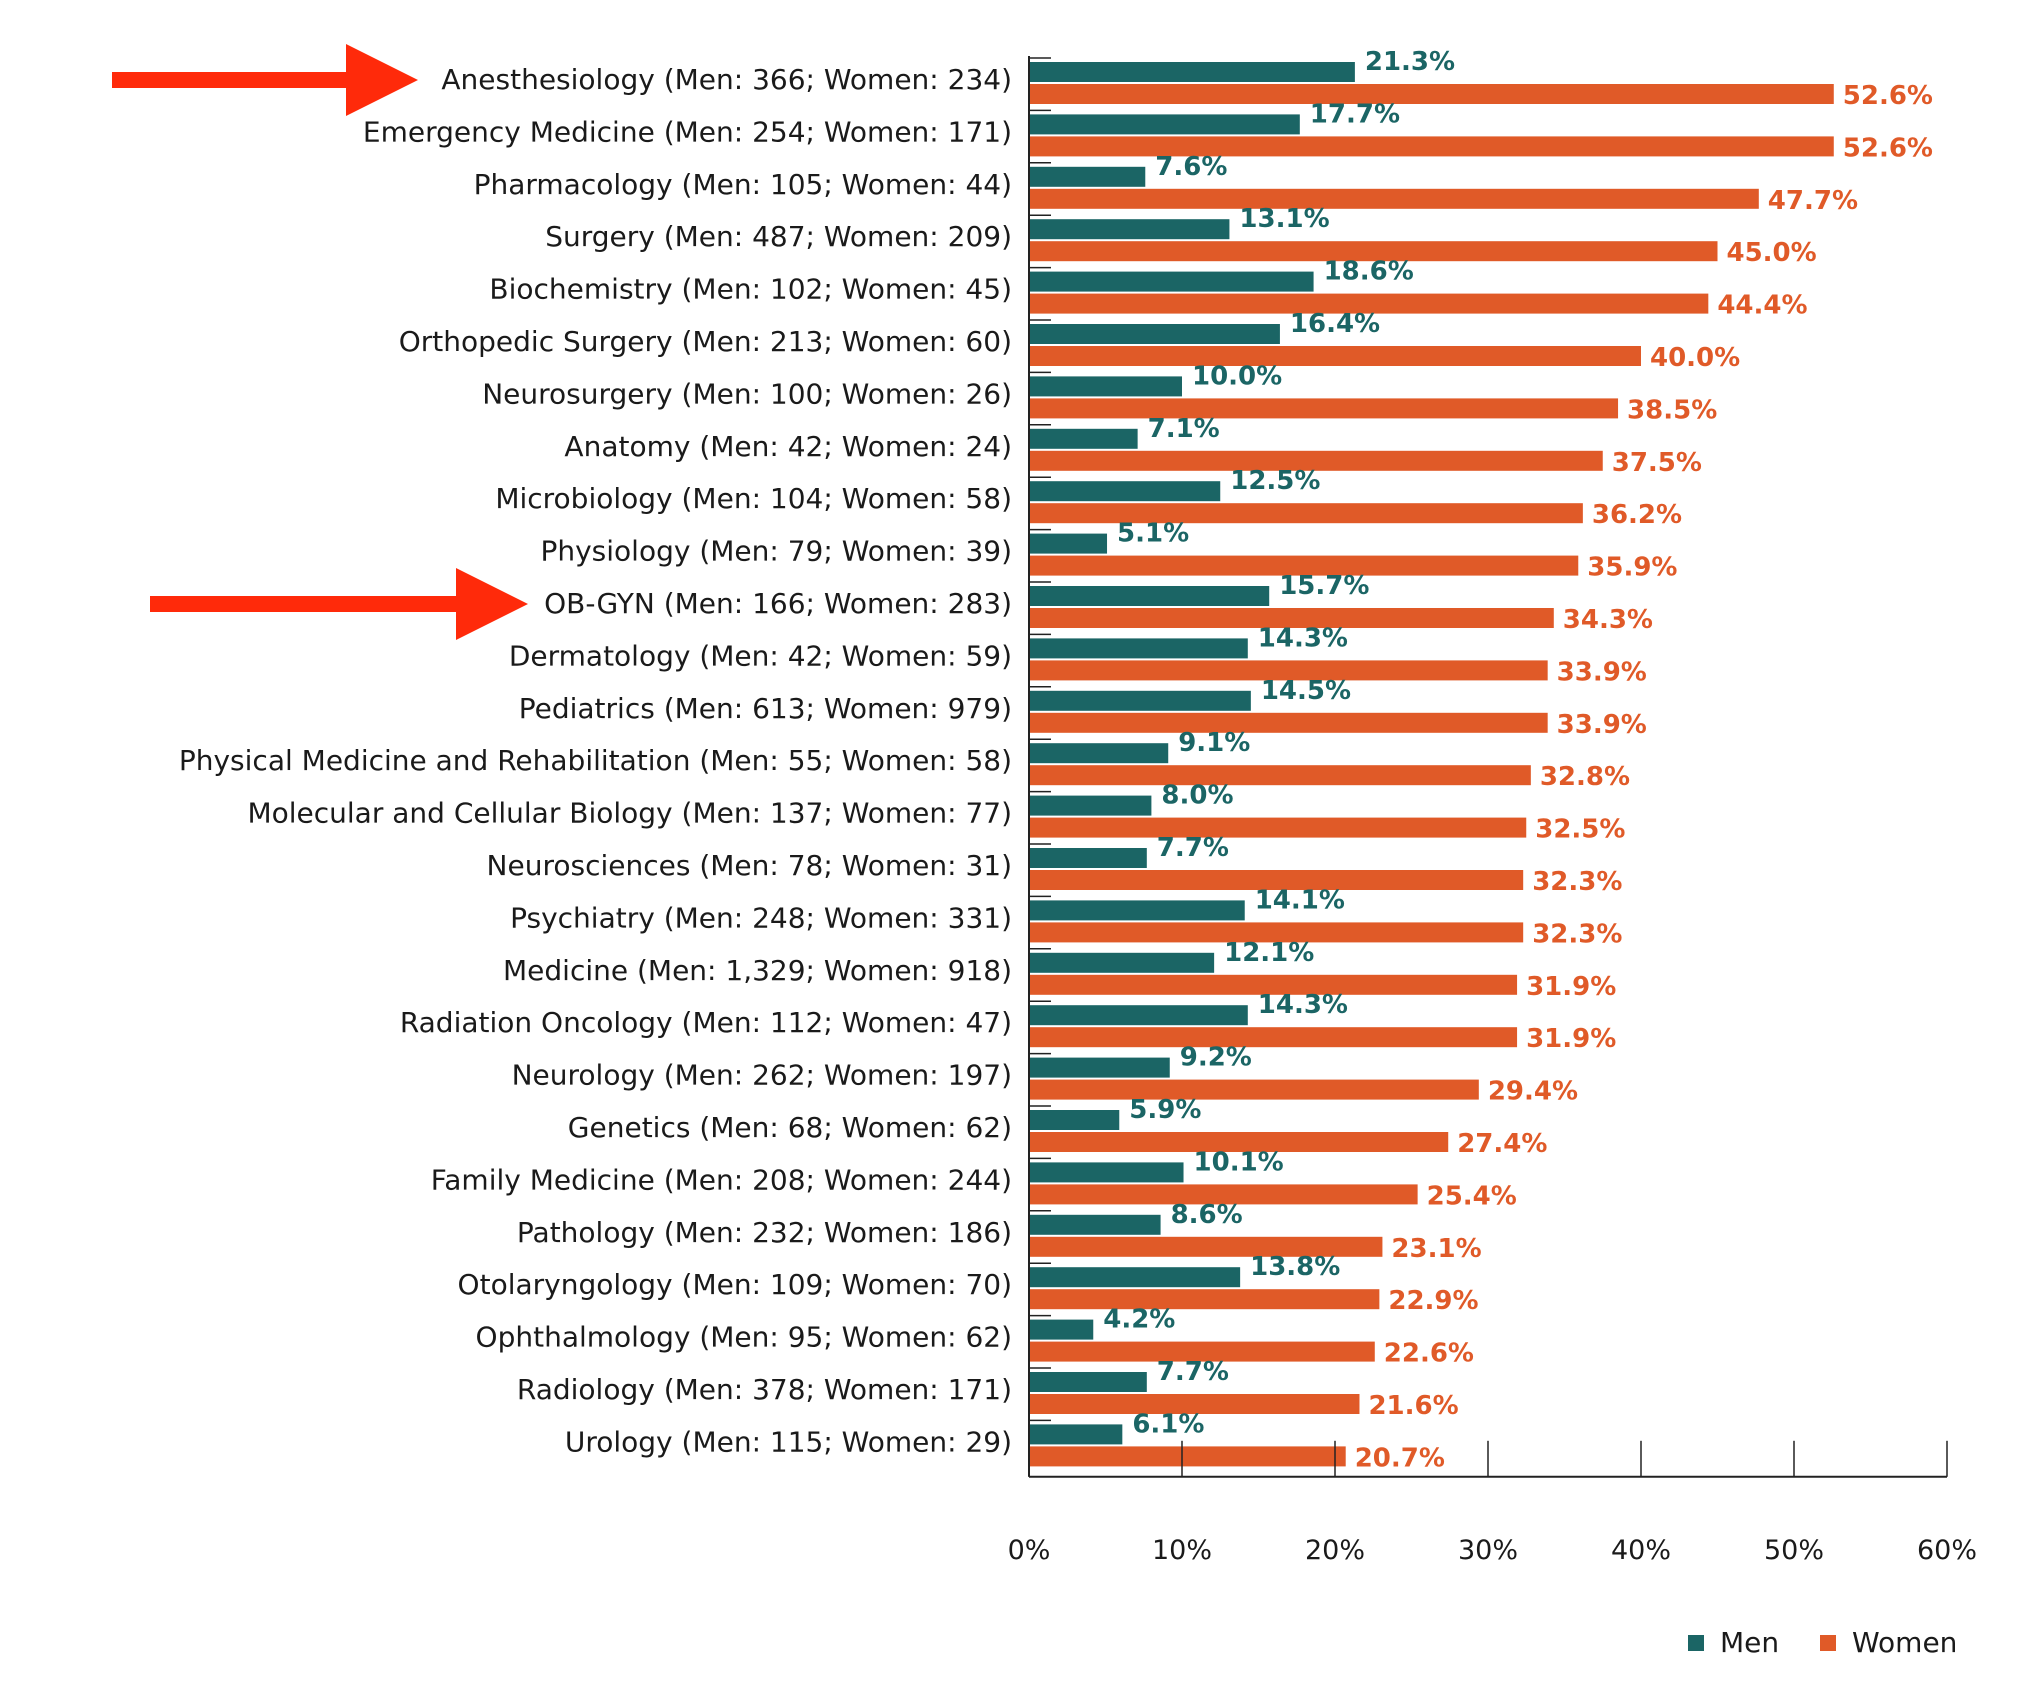 This screenshot has height=1698, width=2024. I want to click on bar-women-ob-gyn, so click(1291, 618).